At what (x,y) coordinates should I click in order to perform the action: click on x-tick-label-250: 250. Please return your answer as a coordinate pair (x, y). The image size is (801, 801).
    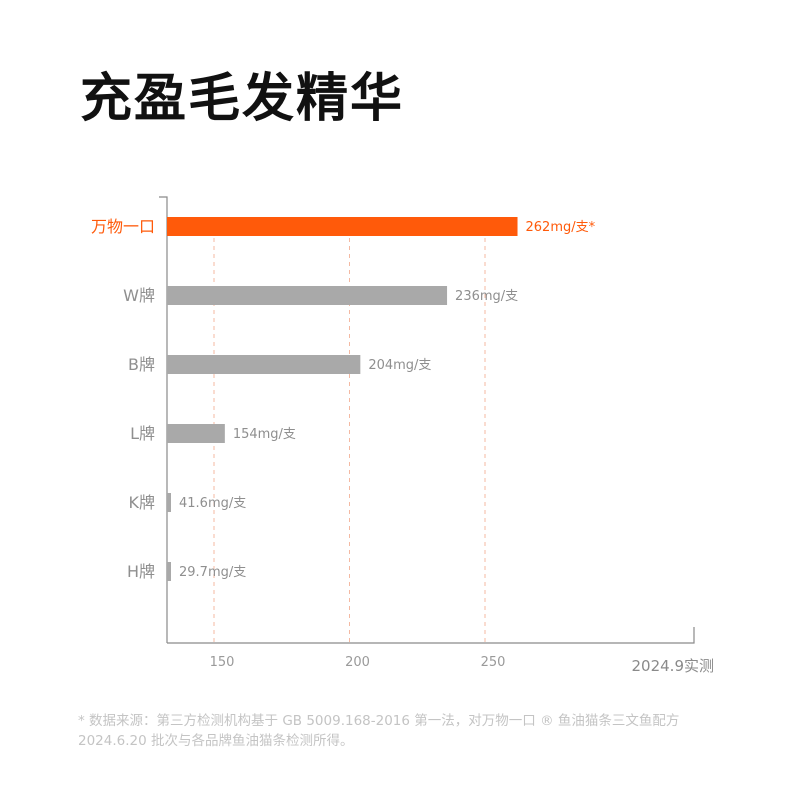
    Looking at the image, I should click on (493, 662).